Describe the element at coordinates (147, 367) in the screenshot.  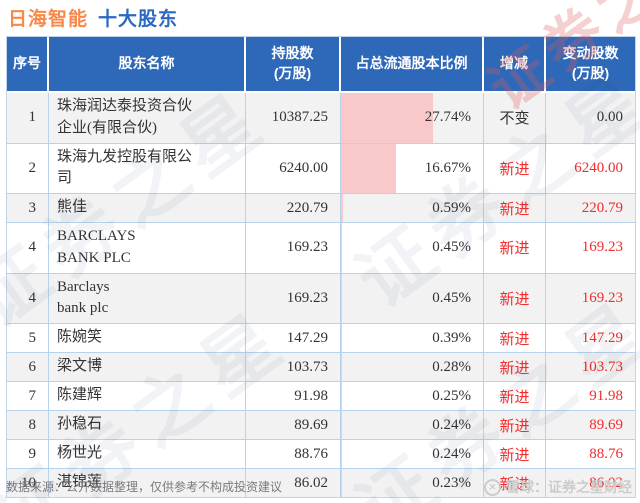
I see `cell-shareholder-name: 梁文博` at that location.